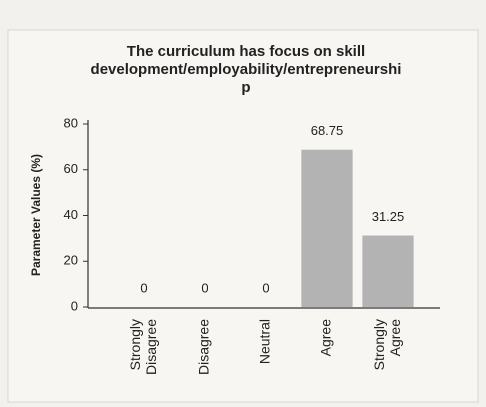 Image resolution: width=486 pixels, height=407 pixels. What do you see at coordinates (74, 305) in the screenshot?
I see `y-tick-label: 0` at bounding box center [74, 305].